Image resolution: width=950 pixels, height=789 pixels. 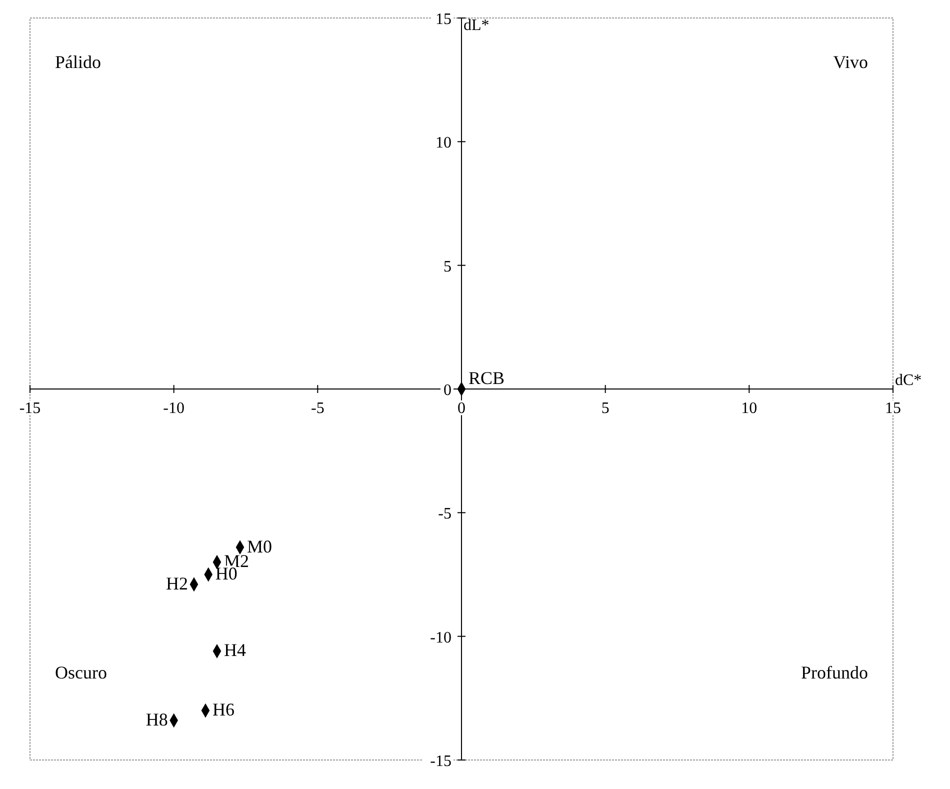 I want to click on annotation: Vivo, so click(x=850, y=62).